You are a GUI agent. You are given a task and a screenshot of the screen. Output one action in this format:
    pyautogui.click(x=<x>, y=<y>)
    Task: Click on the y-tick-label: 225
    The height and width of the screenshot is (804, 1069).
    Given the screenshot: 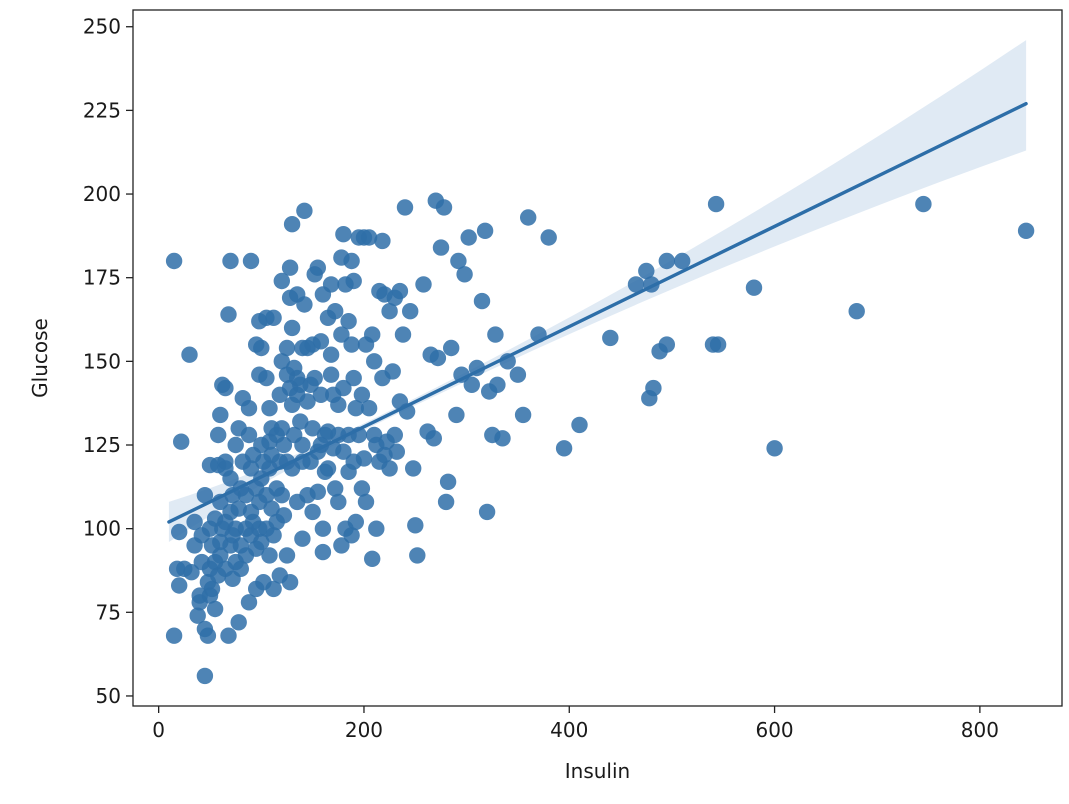 What is the action you would take?
    pyautogui.click(x=102, y=110)
    